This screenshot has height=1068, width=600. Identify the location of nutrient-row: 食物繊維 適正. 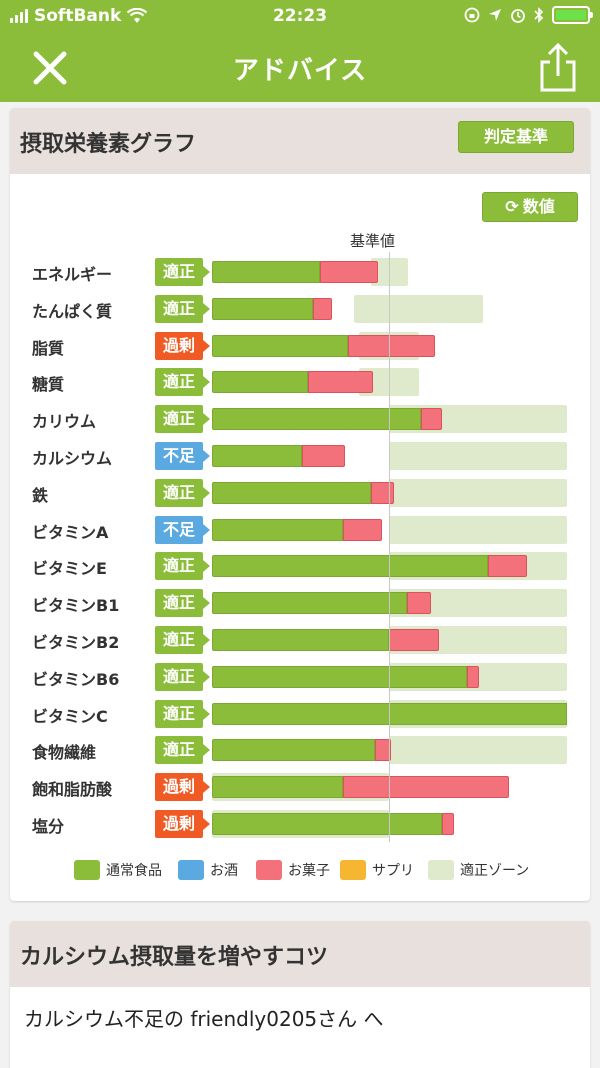
(300, 750).